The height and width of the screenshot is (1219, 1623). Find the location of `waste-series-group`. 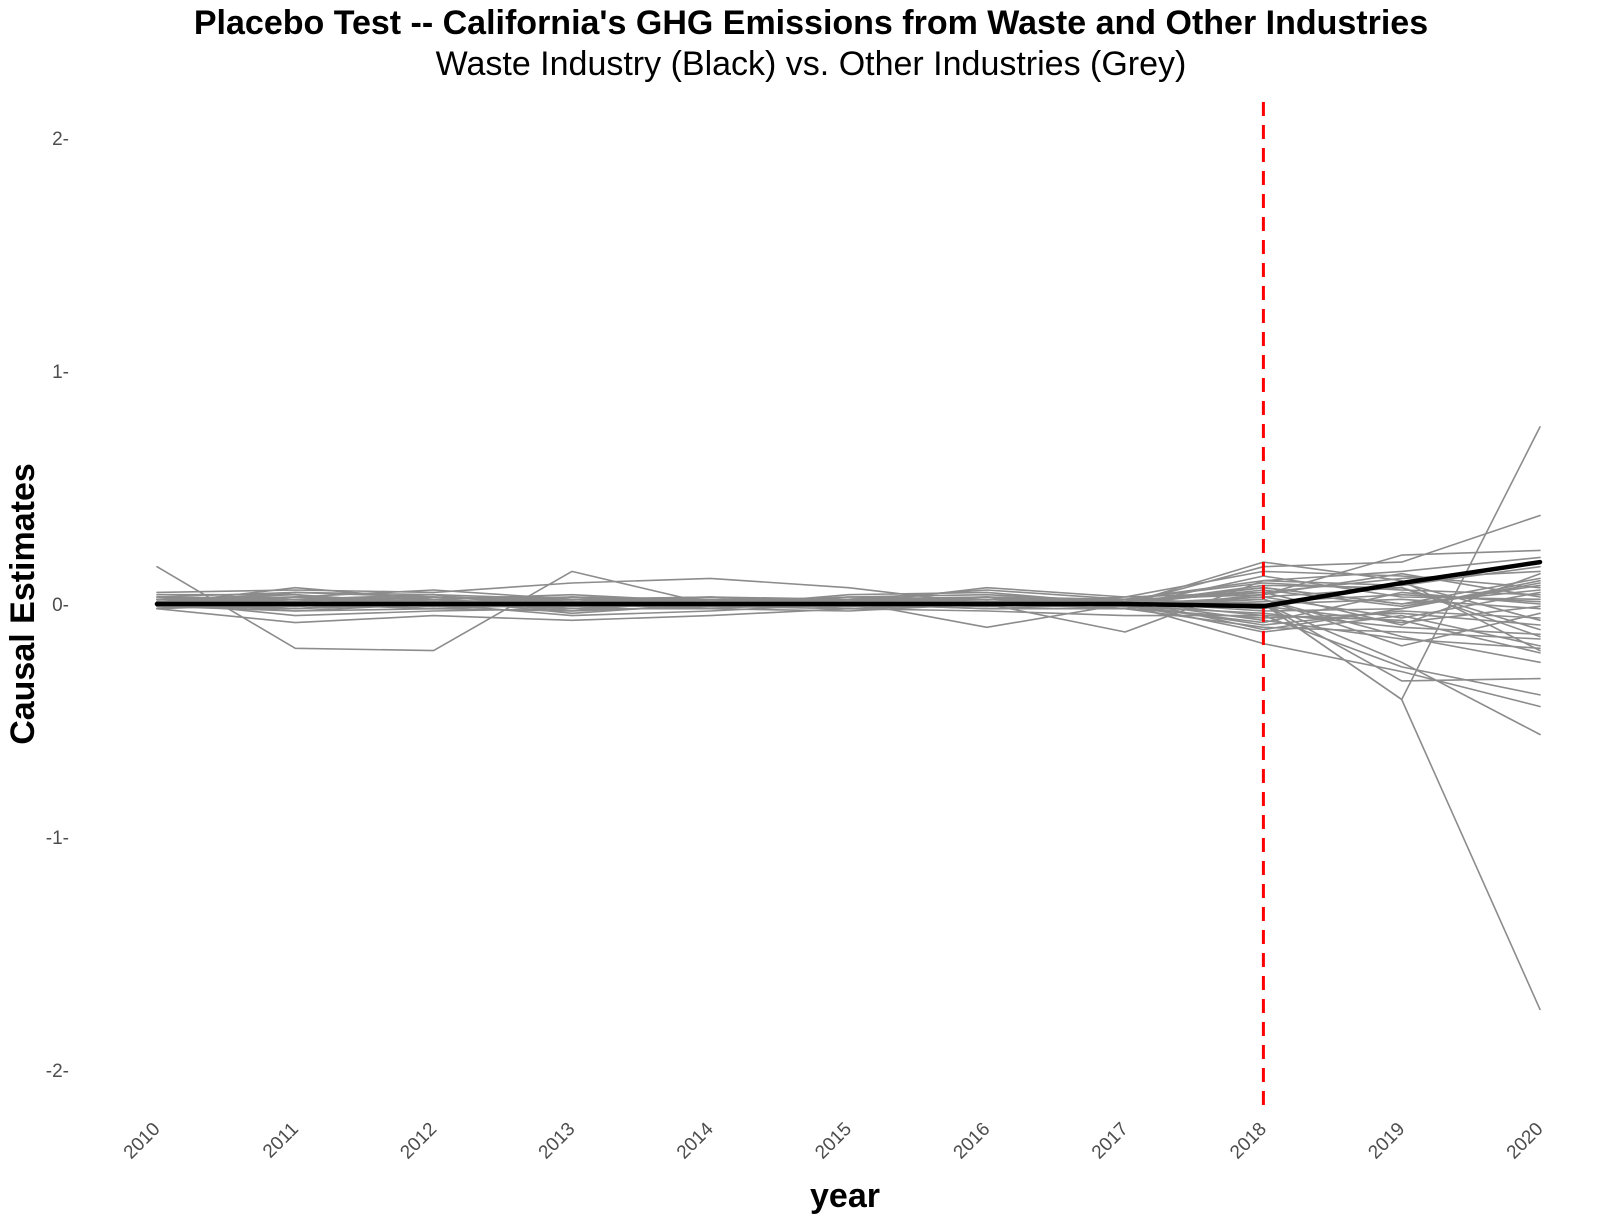

waste-series-group is located at coordinates (848, 584).